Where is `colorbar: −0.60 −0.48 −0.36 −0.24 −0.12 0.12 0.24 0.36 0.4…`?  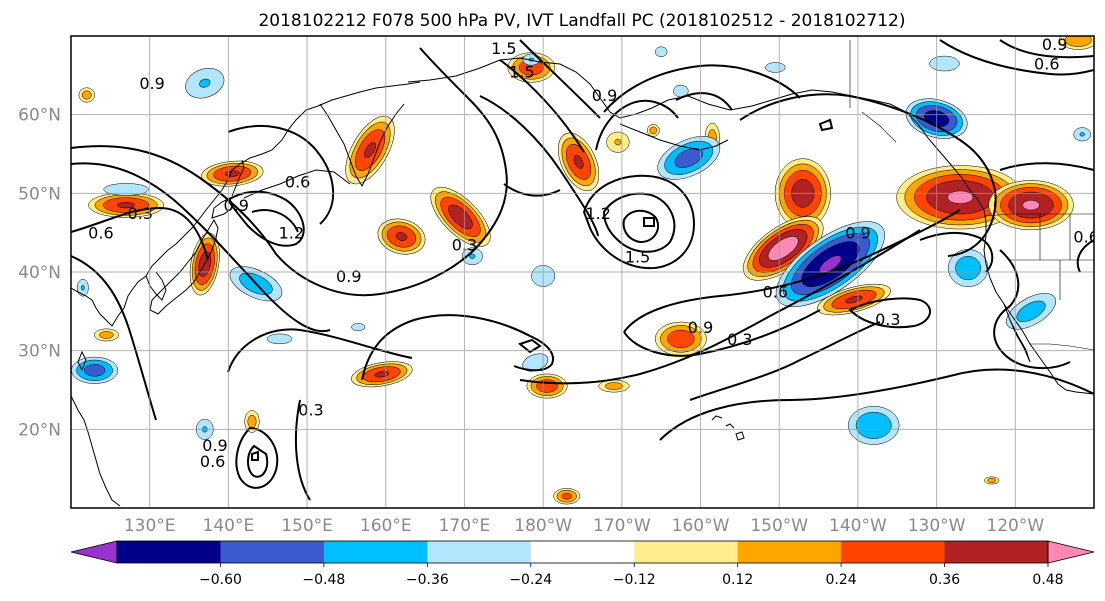
colorbar: −0.60 −0.48 −0.36 −0.24 −0.12 0.12 0.24 0.36 0.4… is located at coordinates (582, 564).